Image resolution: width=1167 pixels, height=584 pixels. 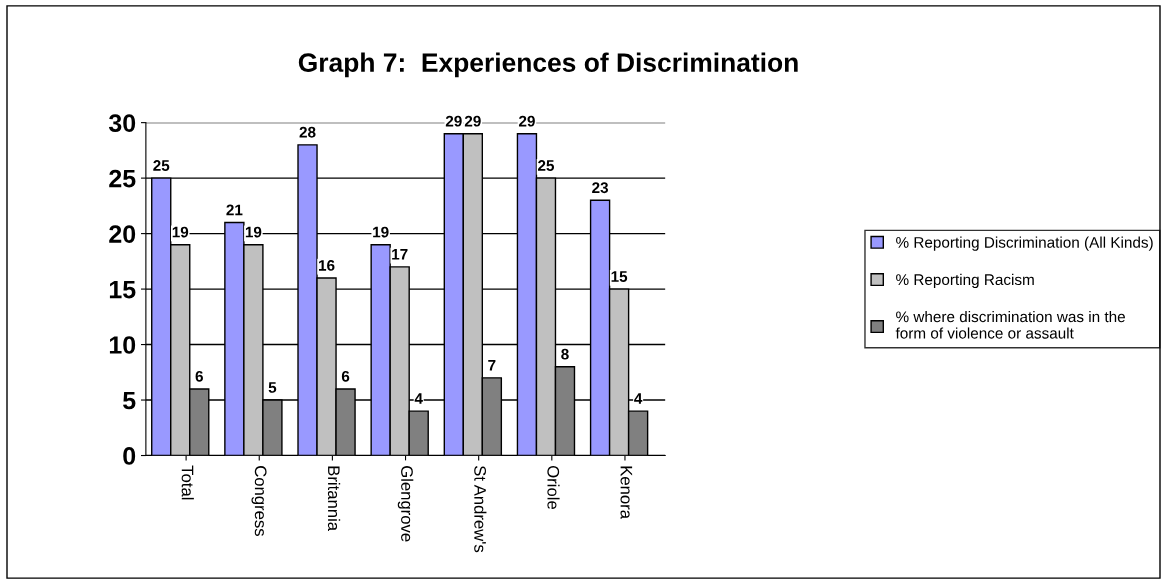 What do you see at coordinates (259, 501) in the screenshot?
I see `x-tick-label: Congress` at bounding box center [259, 501].